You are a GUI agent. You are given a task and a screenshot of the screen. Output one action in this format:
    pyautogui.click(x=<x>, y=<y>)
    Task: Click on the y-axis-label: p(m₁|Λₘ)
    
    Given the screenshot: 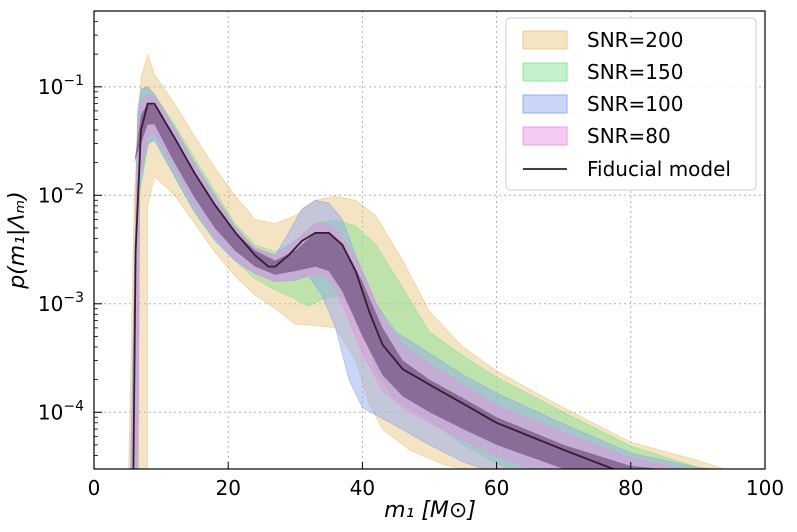 What is the action you would take?
    pyautogui.click(x=17, y=240)
    